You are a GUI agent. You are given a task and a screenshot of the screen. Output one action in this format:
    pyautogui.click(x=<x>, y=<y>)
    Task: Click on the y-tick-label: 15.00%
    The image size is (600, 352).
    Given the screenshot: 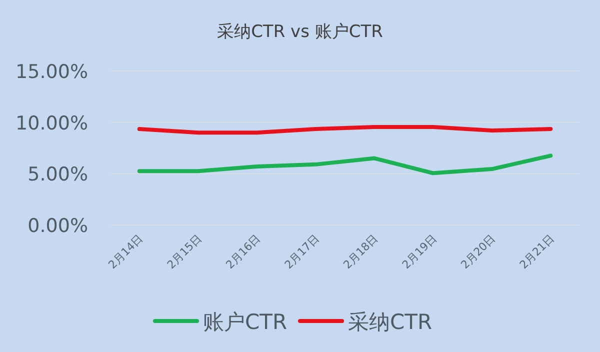 What is the action you would take?
    pyautogui.click(x=52, y=72)
    